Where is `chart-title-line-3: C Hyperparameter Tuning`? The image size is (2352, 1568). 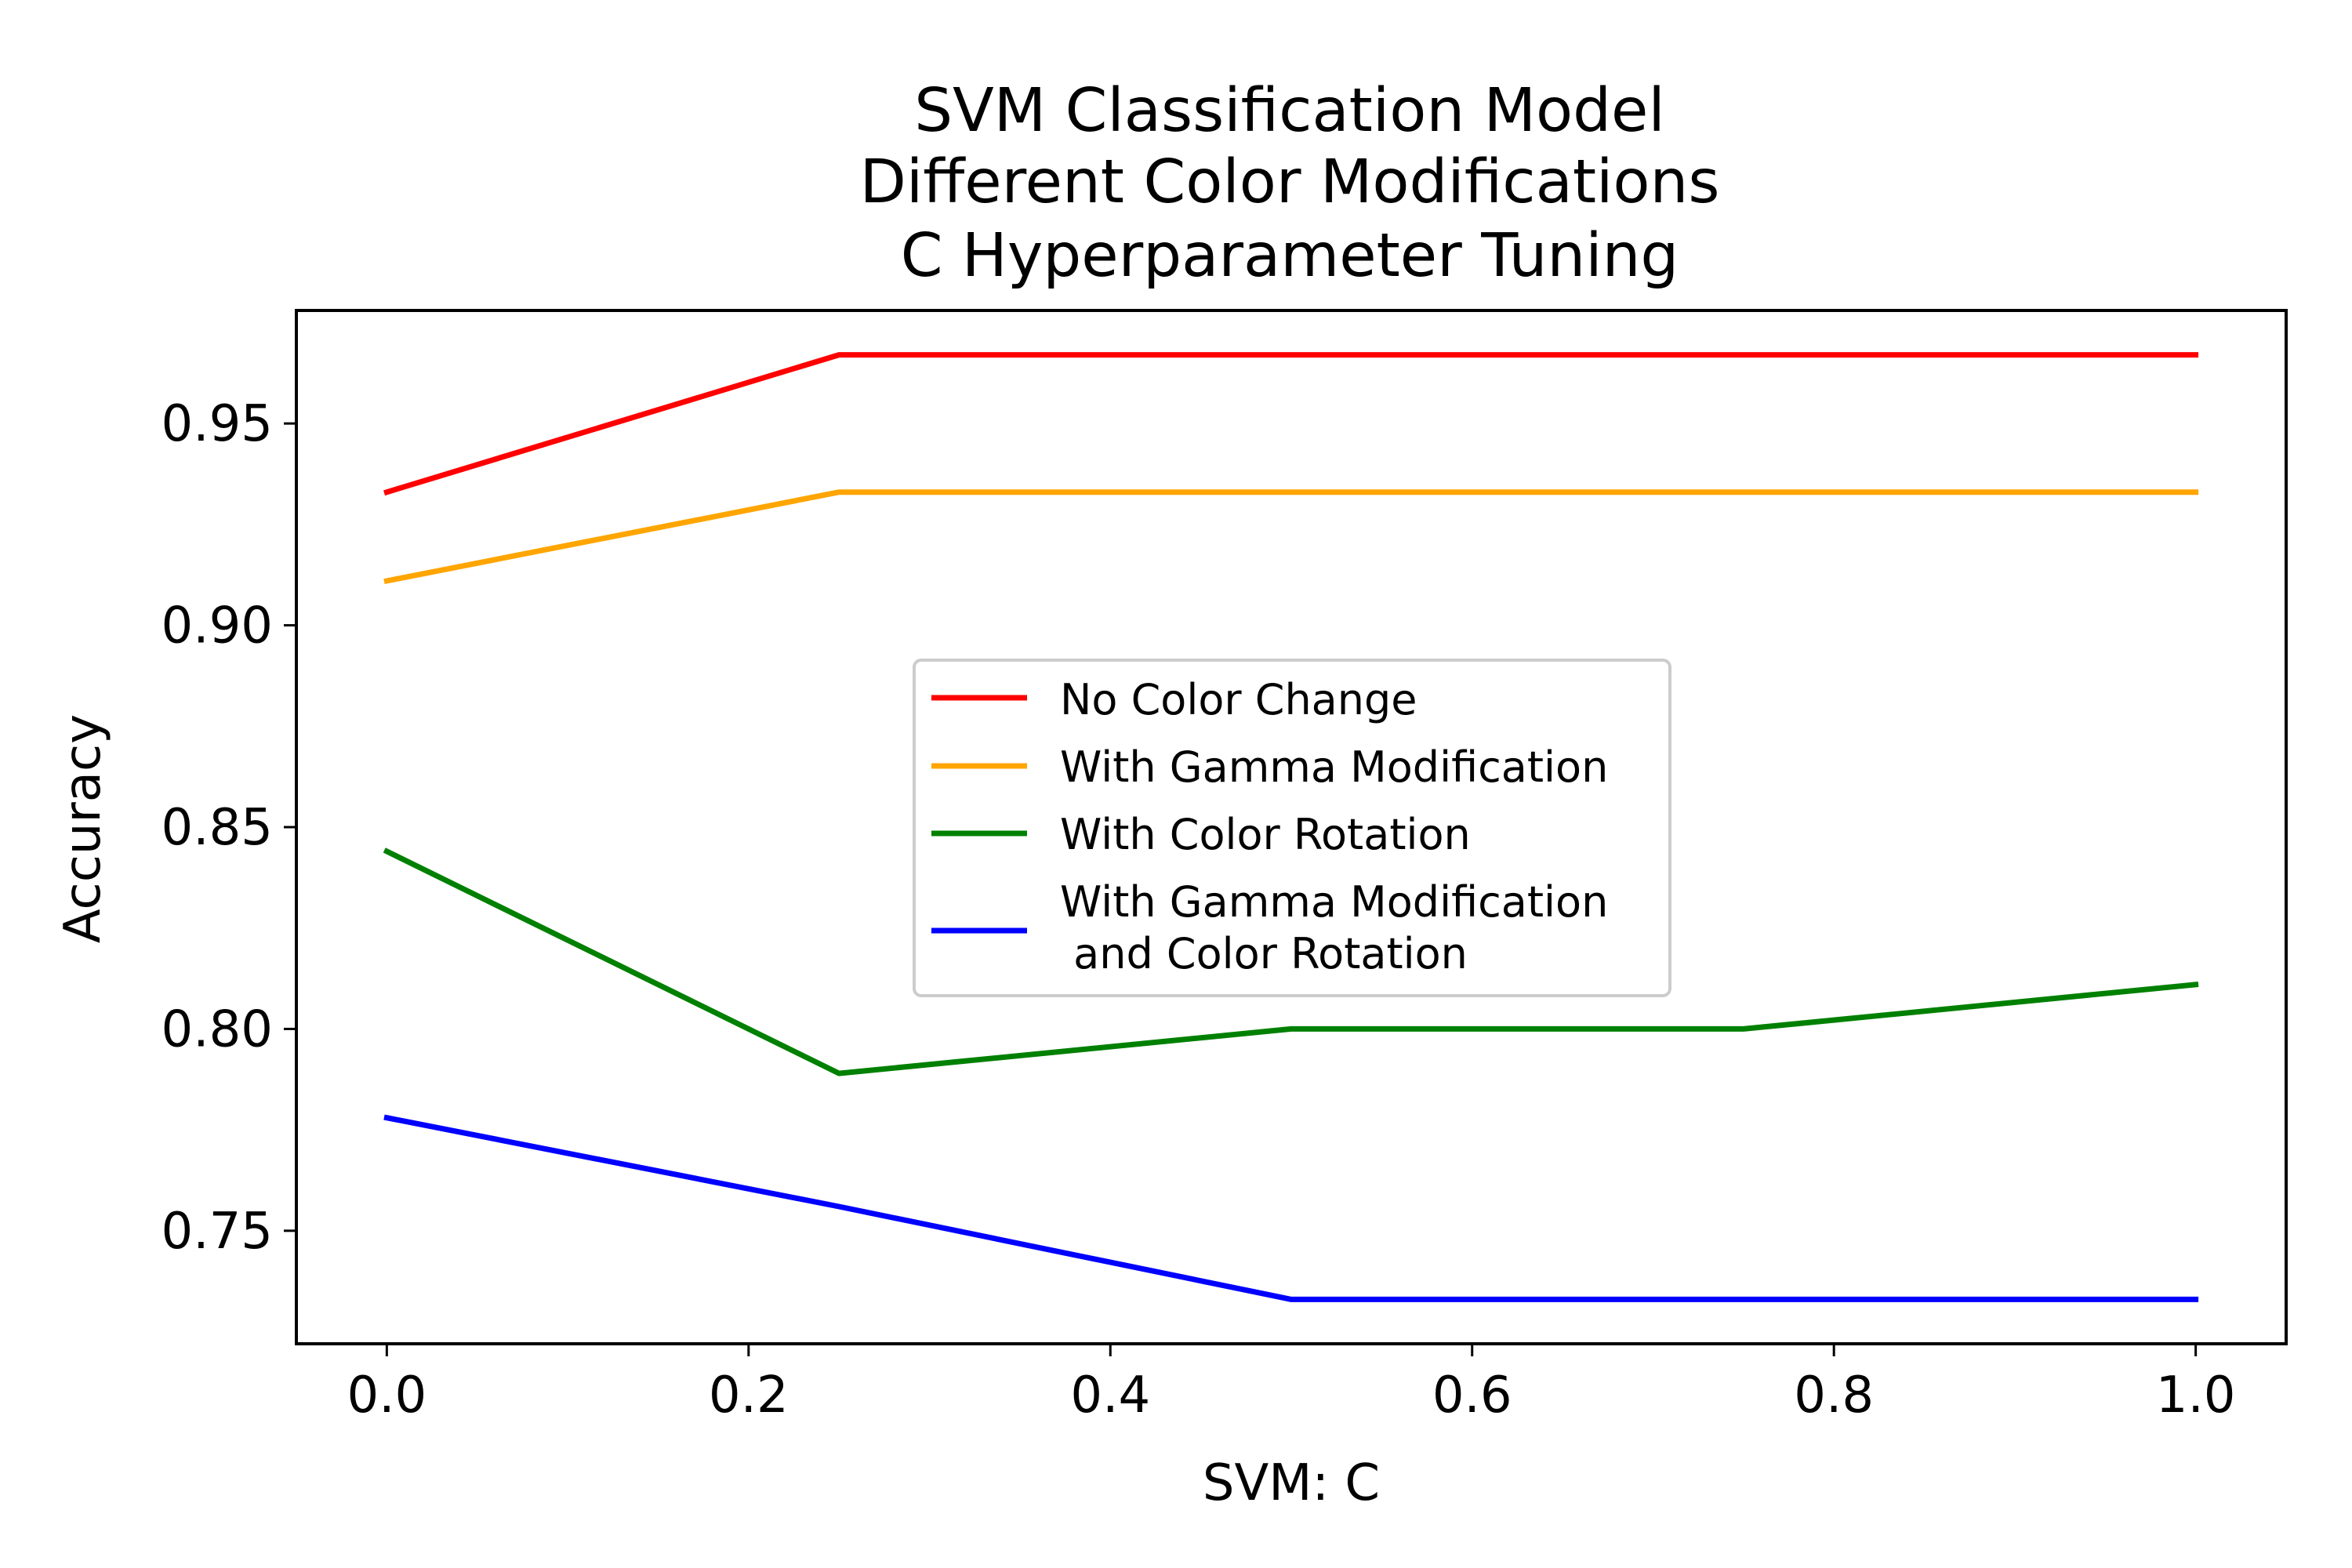
chart-title-line-3: C Hyperparameter Tuning is located at coordinates (1290, 256).